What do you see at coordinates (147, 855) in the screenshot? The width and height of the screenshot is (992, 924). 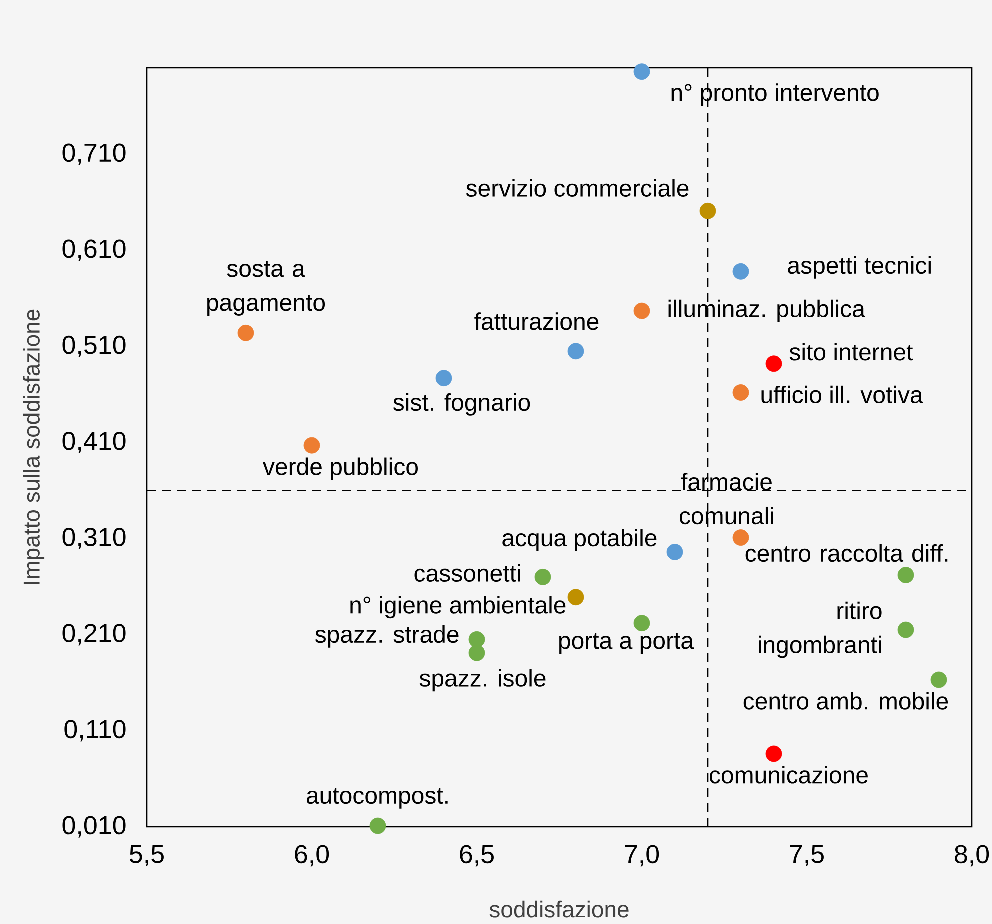 I see `x-tick-label: 5,5` at bounding box center [147, 855].